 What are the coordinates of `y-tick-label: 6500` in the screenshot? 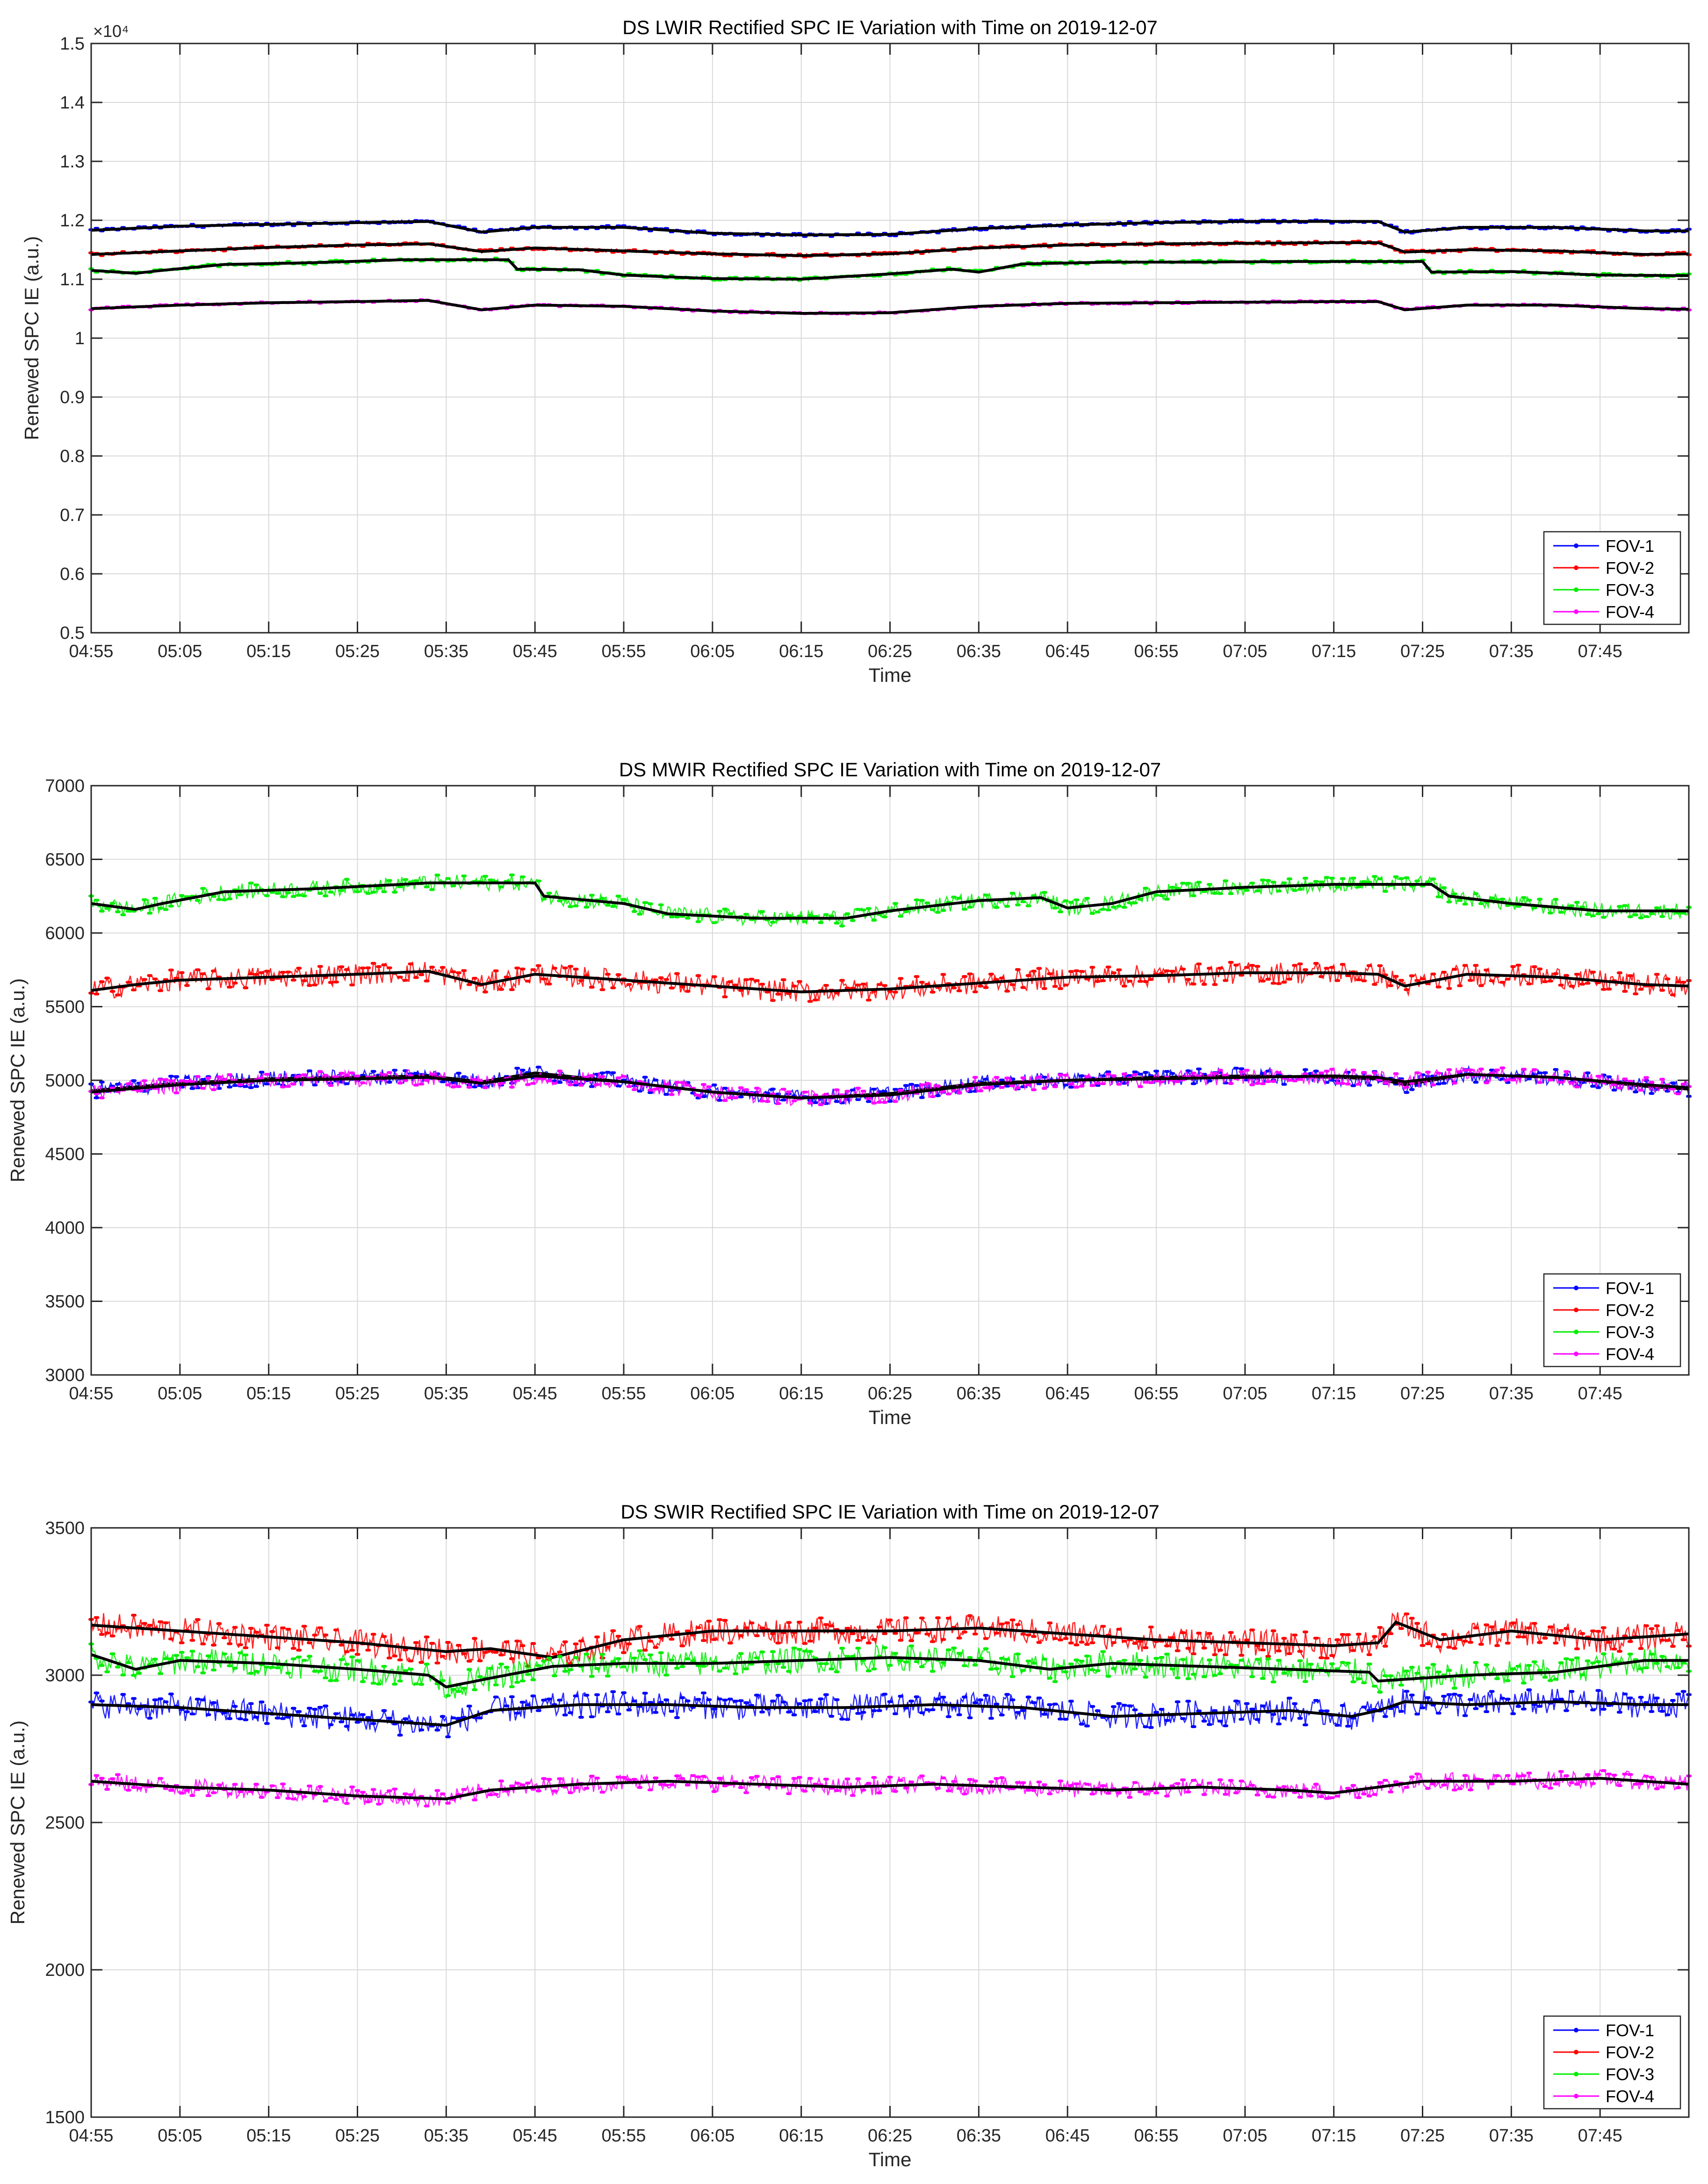 It's located at (65, 860).